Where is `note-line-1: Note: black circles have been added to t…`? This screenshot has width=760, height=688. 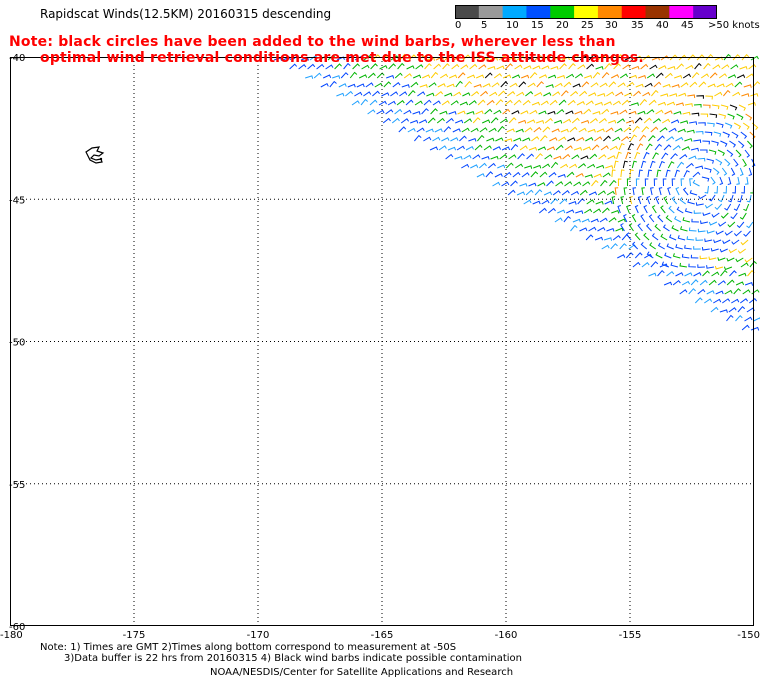 note-line-1: Note: black circles have been added to t… is located at coordinates (312, 42).